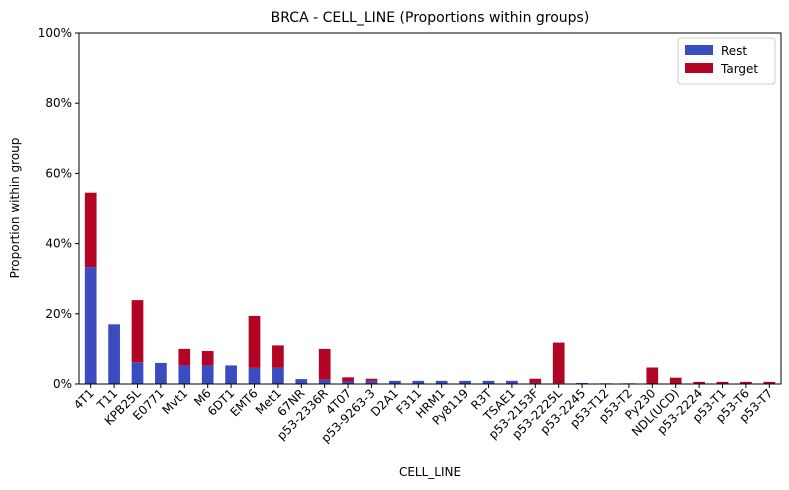  What do you see at coordinates (90, 230) in the screenshot?
I see `bar-target-4T1` at bounding box center [90, 230].